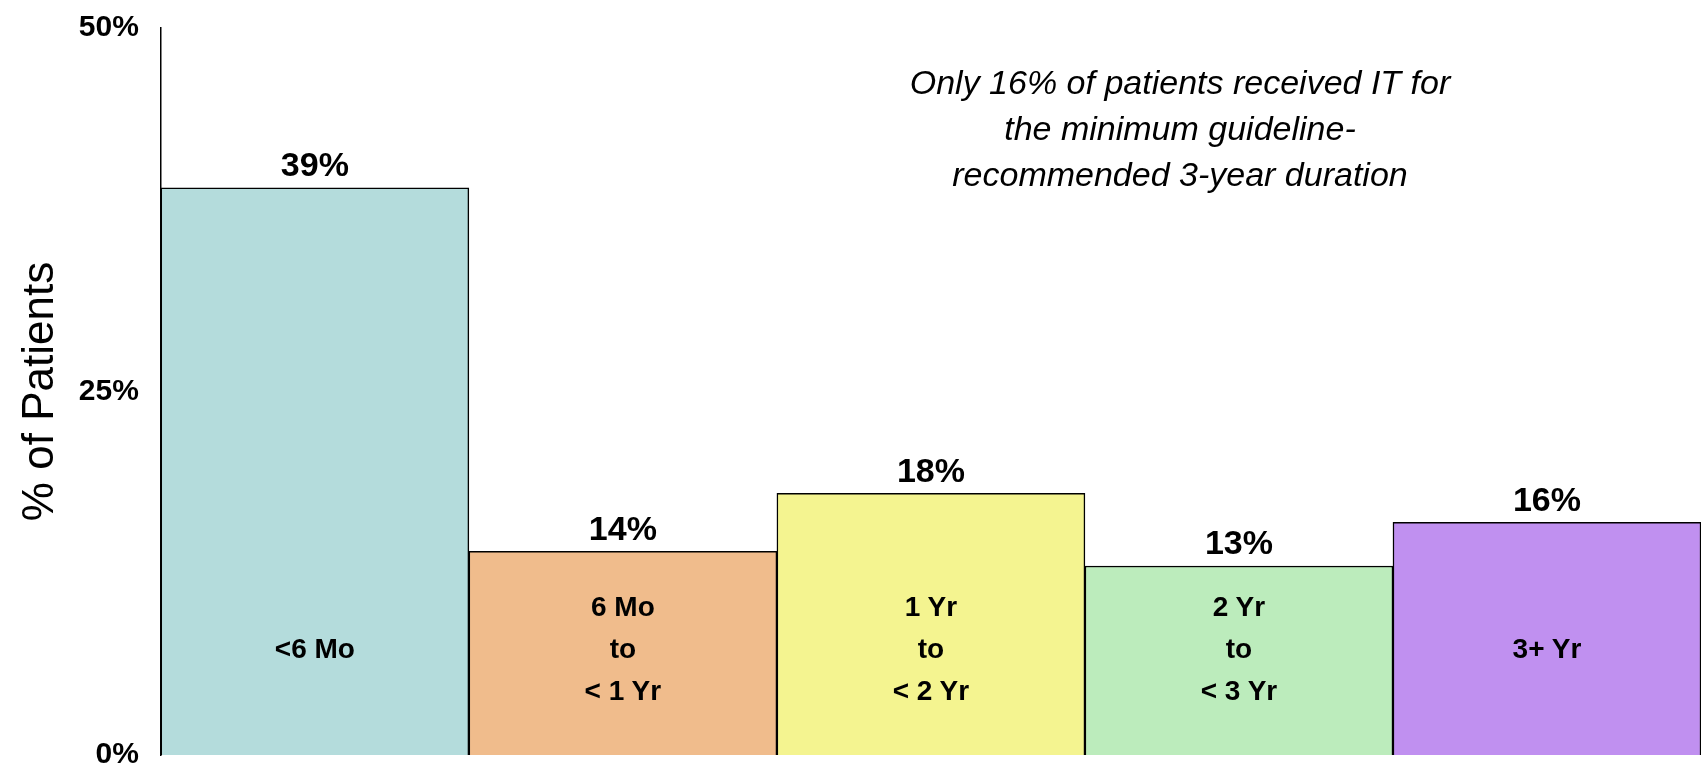  What do you see at coordinates (314, 648) in the screenshot?
I see `x-tick-label: <6 Mo` at bounding box center [314, 648].